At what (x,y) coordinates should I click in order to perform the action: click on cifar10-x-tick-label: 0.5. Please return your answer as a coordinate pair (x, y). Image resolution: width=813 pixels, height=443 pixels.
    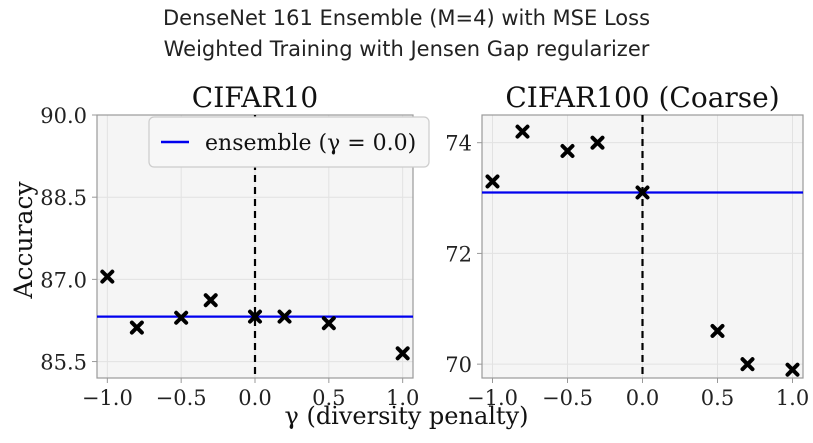
    Looking at the image, I should click on (328, 398).